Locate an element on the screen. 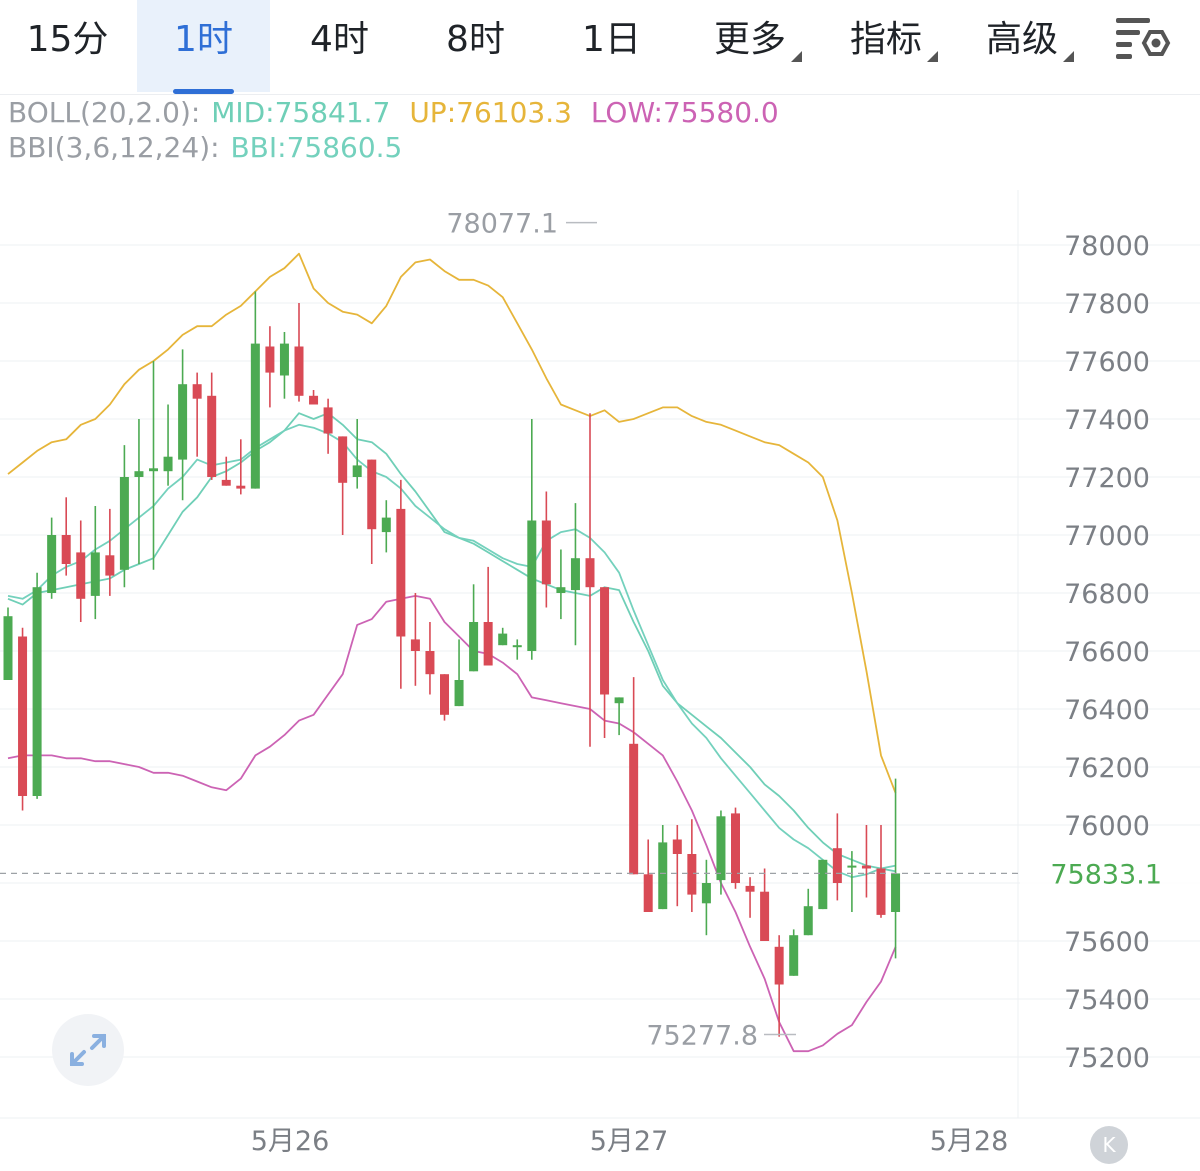  tab-4hour: 4时 is located at coordinates (339, 46).